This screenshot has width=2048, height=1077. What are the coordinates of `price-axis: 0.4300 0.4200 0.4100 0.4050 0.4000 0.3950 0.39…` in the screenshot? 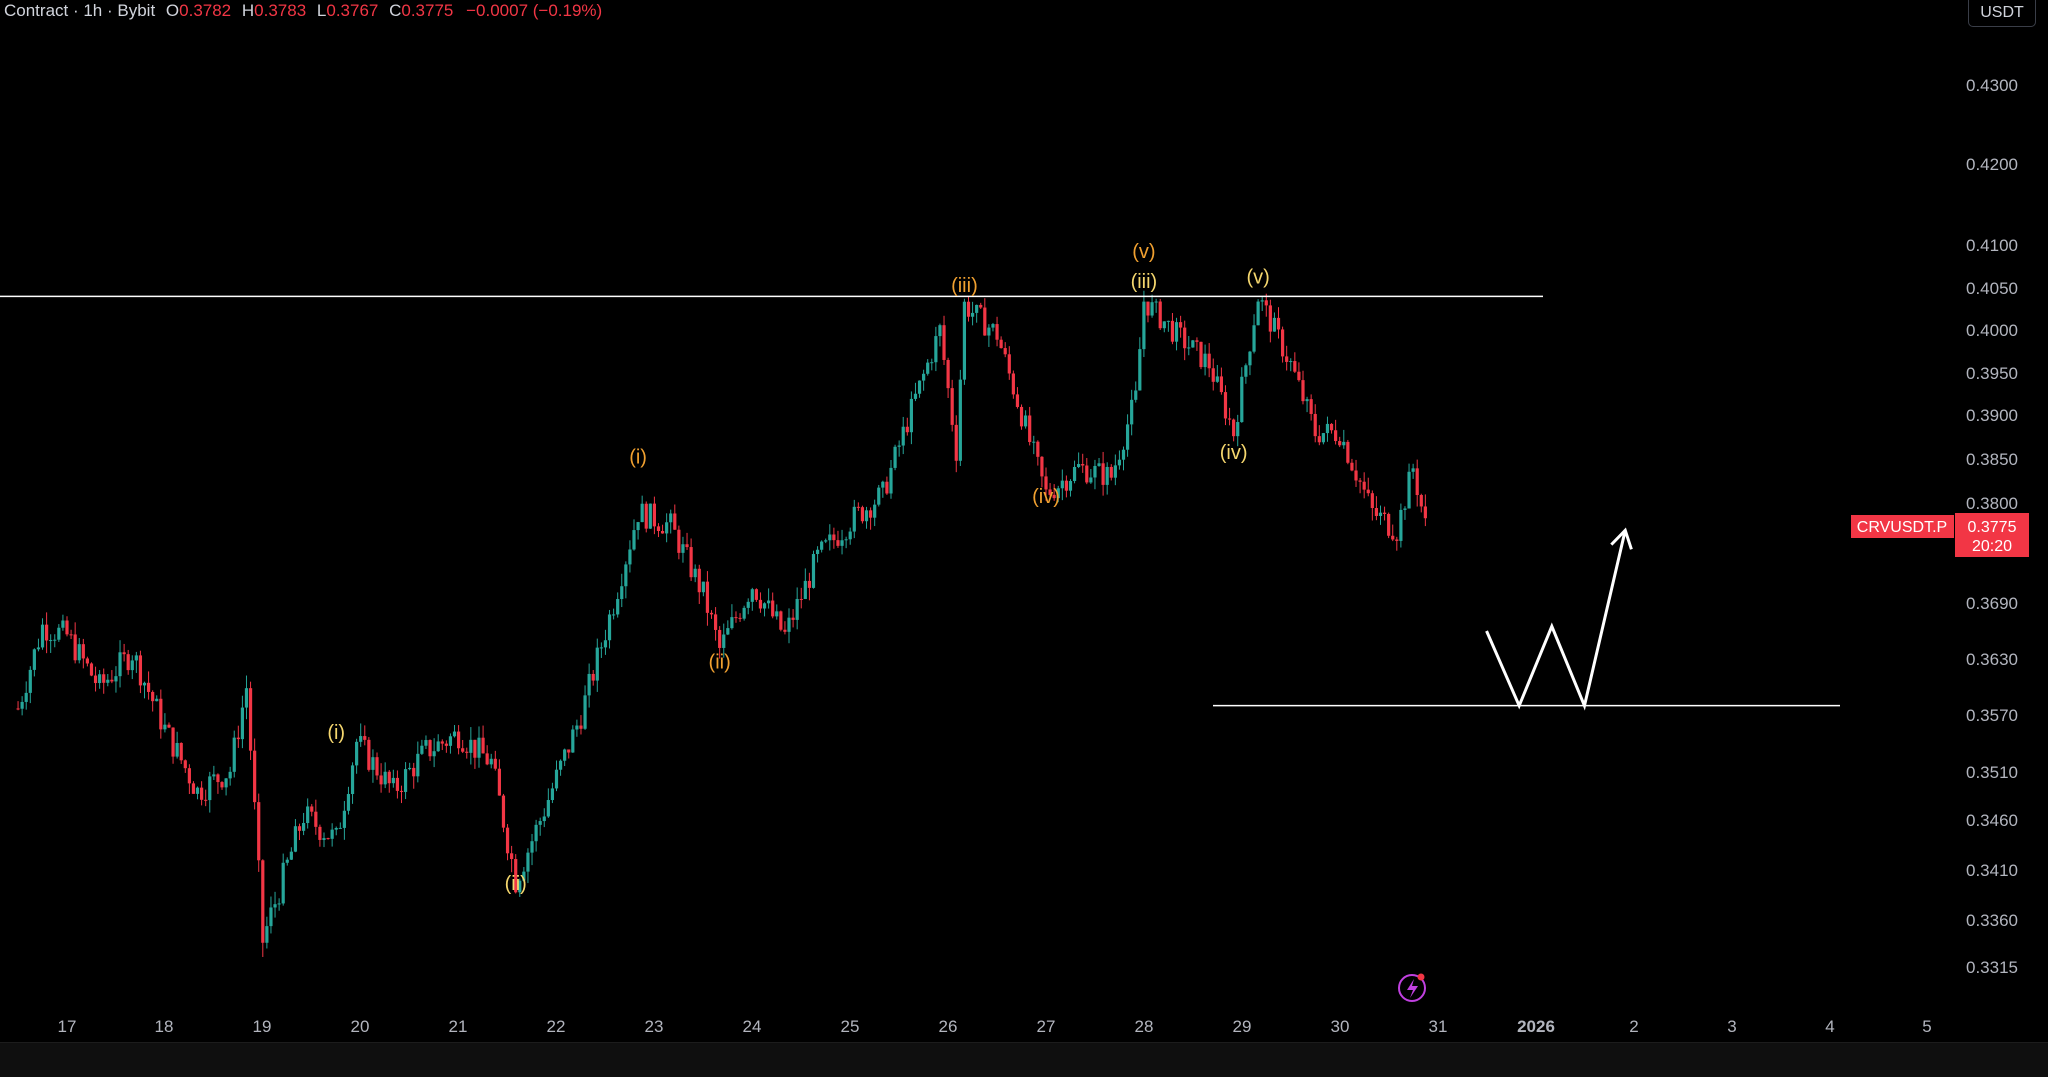 It's located at (1992, 526).